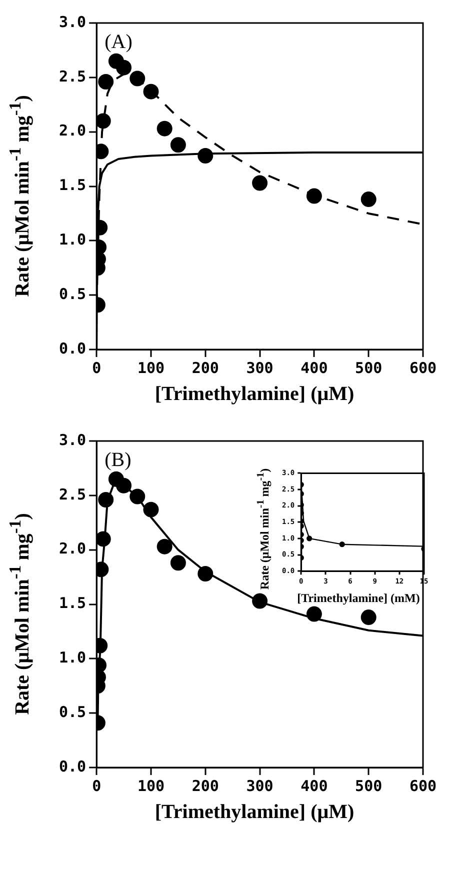 This screenshot has width=461, height=872. I want to click on annotation: (A), so click(118, 42).